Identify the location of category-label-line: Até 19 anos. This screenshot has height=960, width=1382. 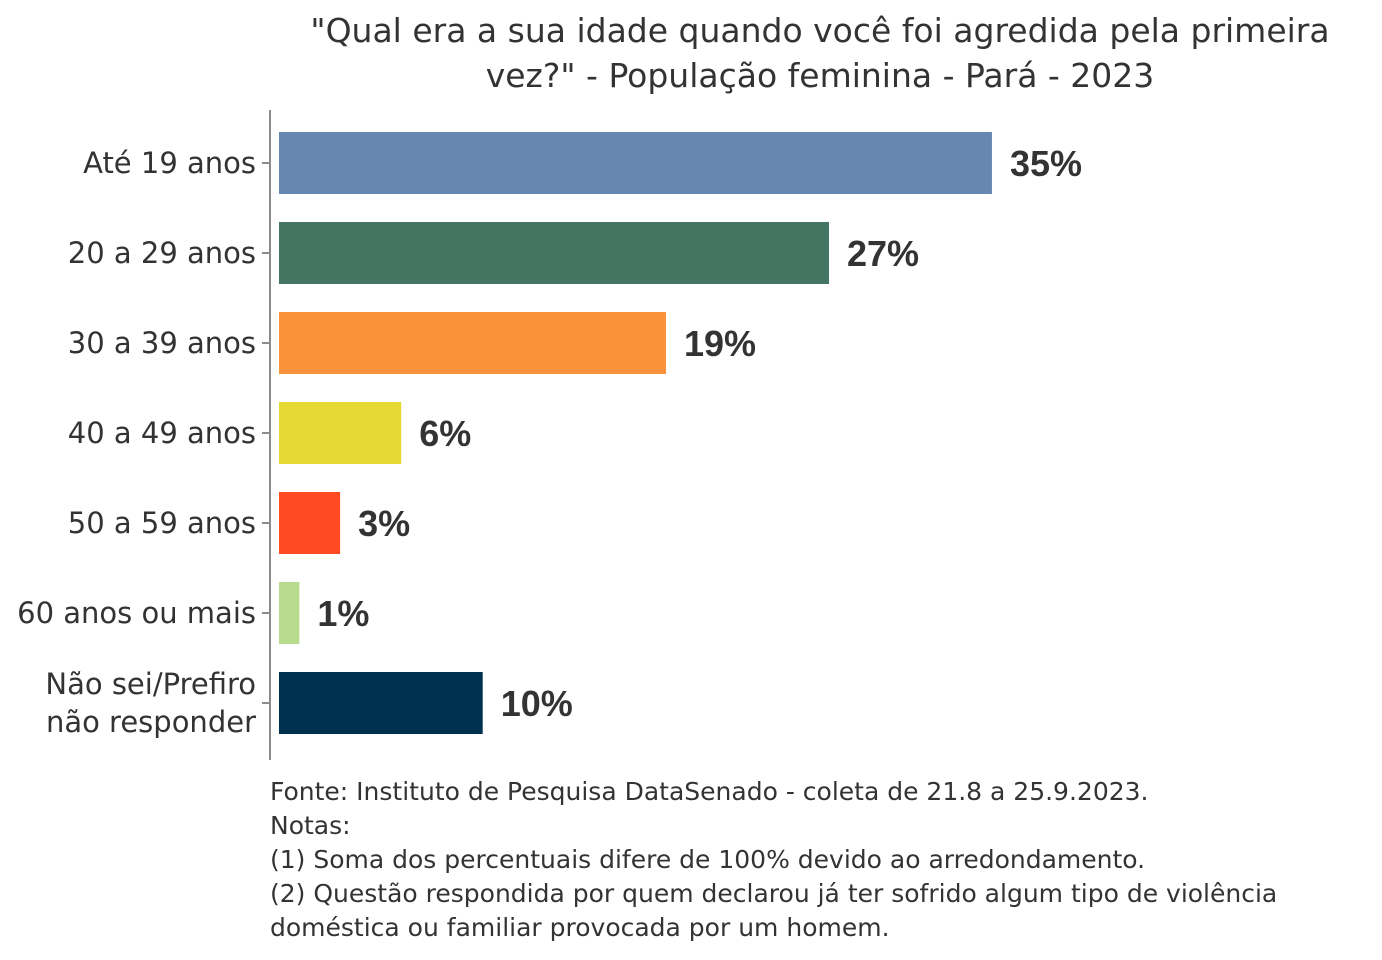
(169, 163).